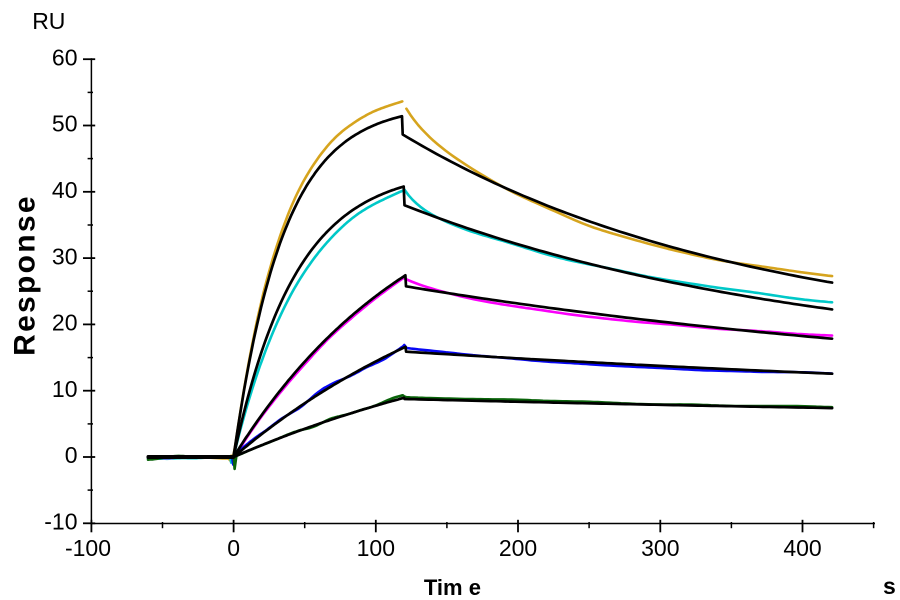 Image resolution: width=900 pixels, height=600 pixels. I want to click on svg-text: 50, so click(65, 124).